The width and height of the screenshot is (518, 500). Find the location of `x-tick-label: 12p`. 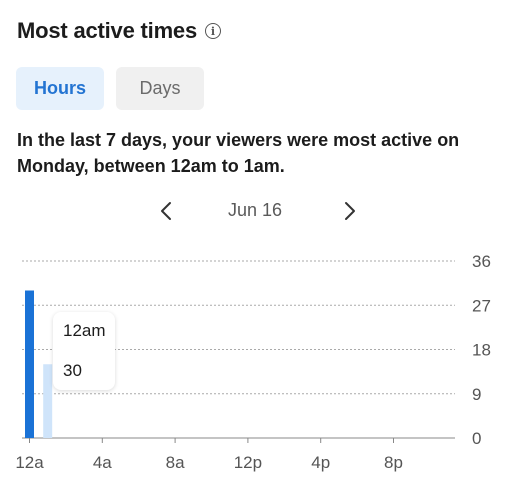

x-tick-label: 12p is located at coordinates (248, 462).